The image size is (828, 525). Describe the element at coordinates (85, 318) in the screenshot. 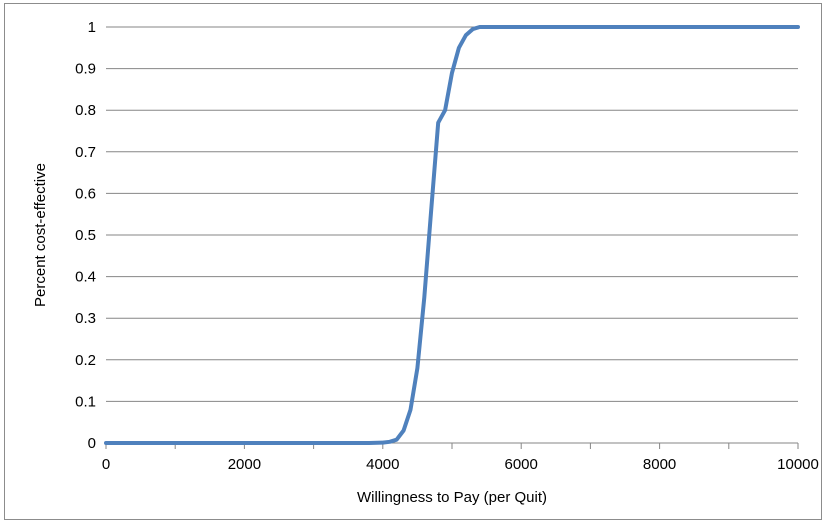

I see `y-tick-label: 0.3` at that location.